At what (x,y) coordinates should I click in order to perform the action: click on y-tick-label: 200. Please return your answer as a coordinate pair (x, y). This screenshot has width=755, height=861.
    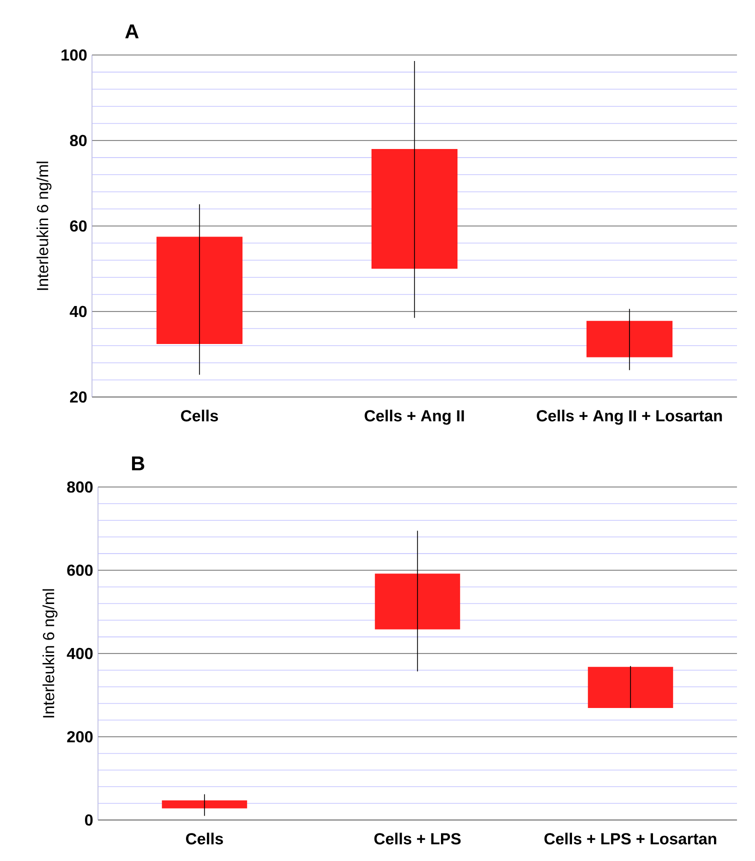
    Looking at the image, I should click on (80, 736).